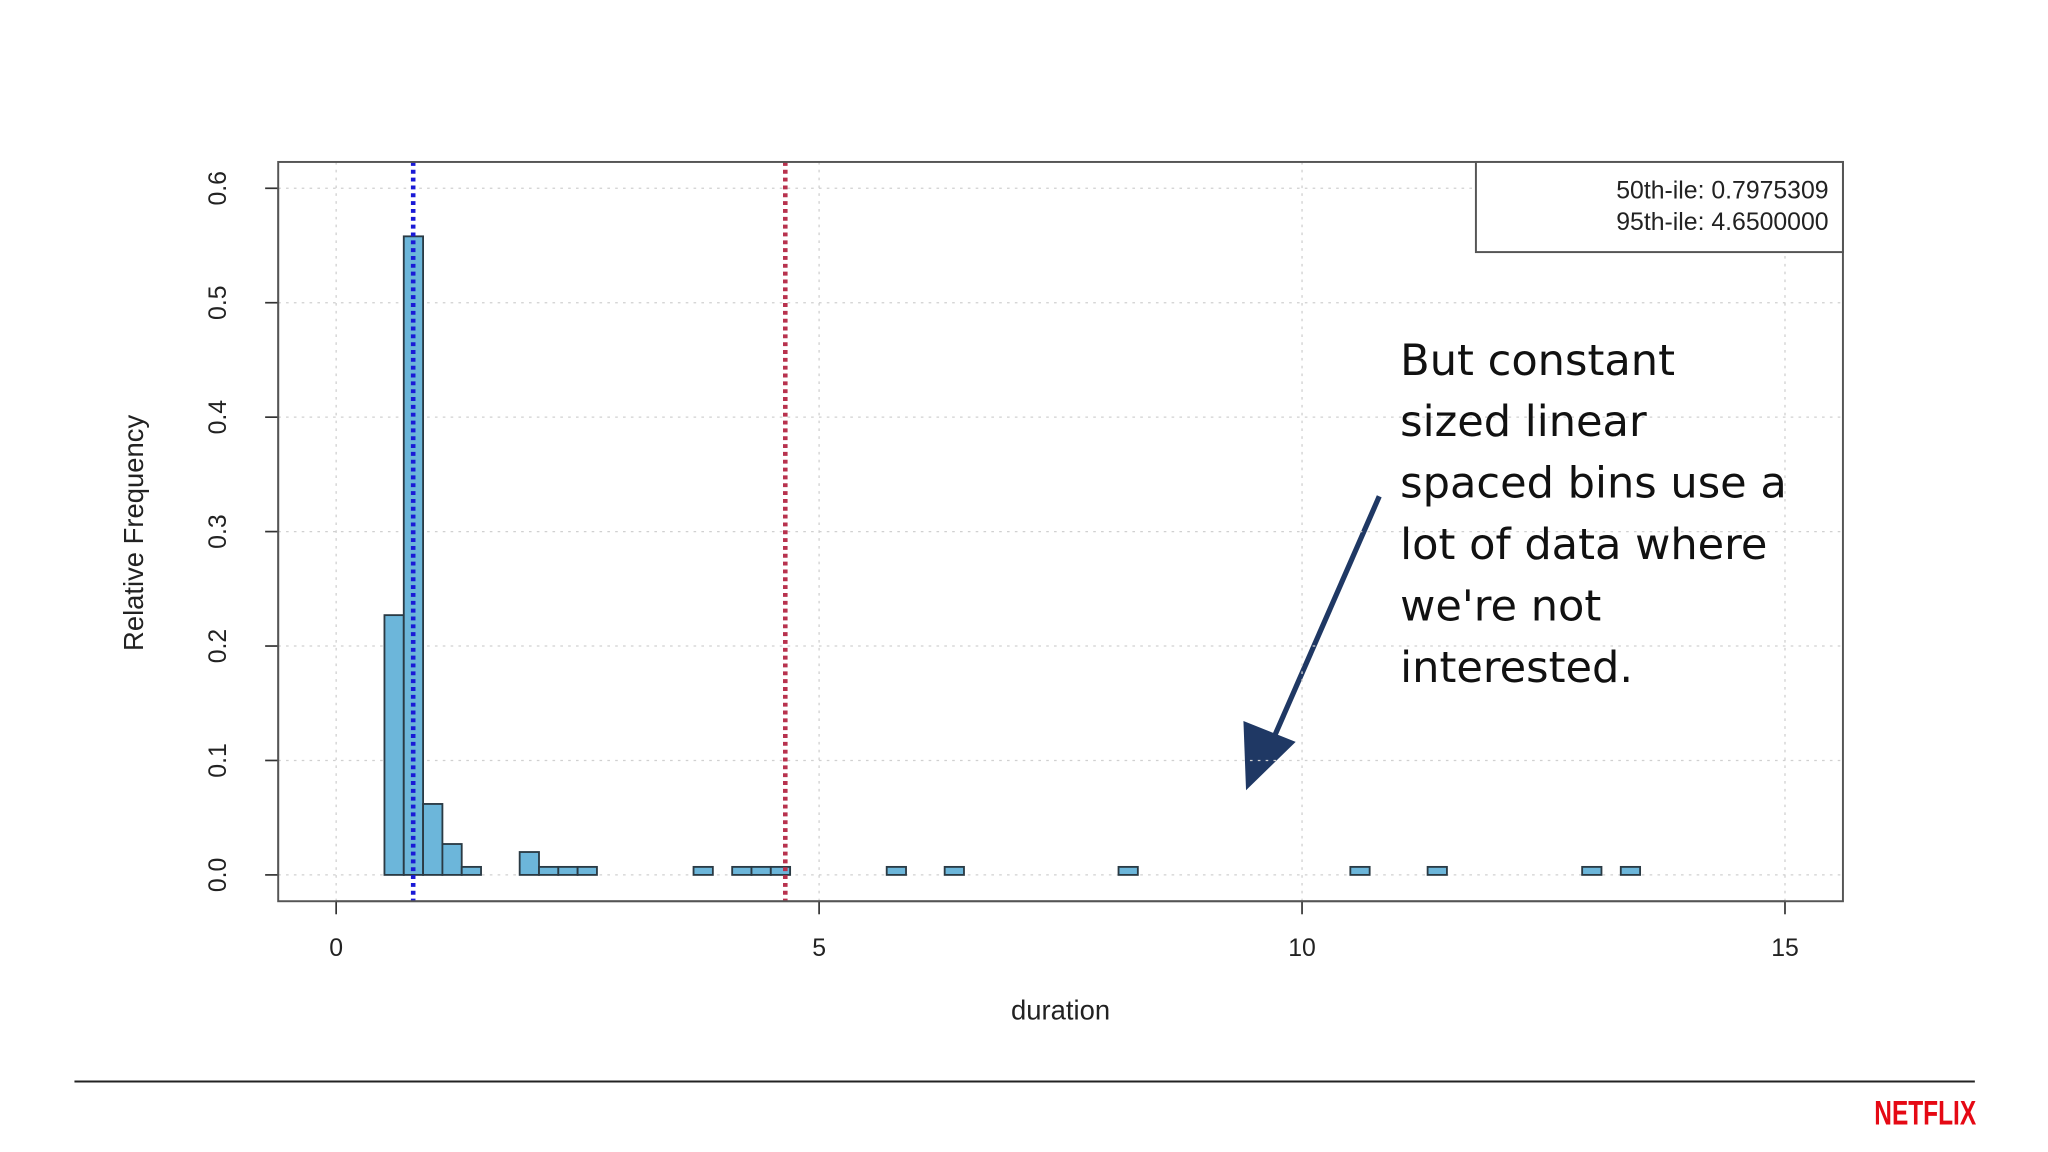 The width and height of the screenshot is (2048, 1152). Describe the element at coordinates (1537, 361) in the screenshot. I see `annotation-line: But constant` at that location.